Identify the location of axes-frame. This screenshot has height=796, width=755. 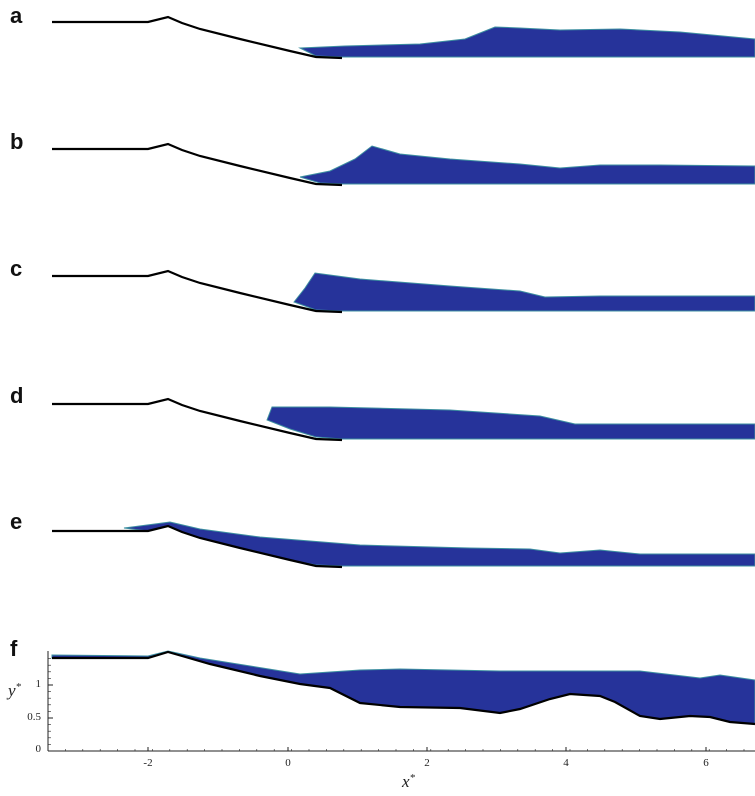
(401, 701).